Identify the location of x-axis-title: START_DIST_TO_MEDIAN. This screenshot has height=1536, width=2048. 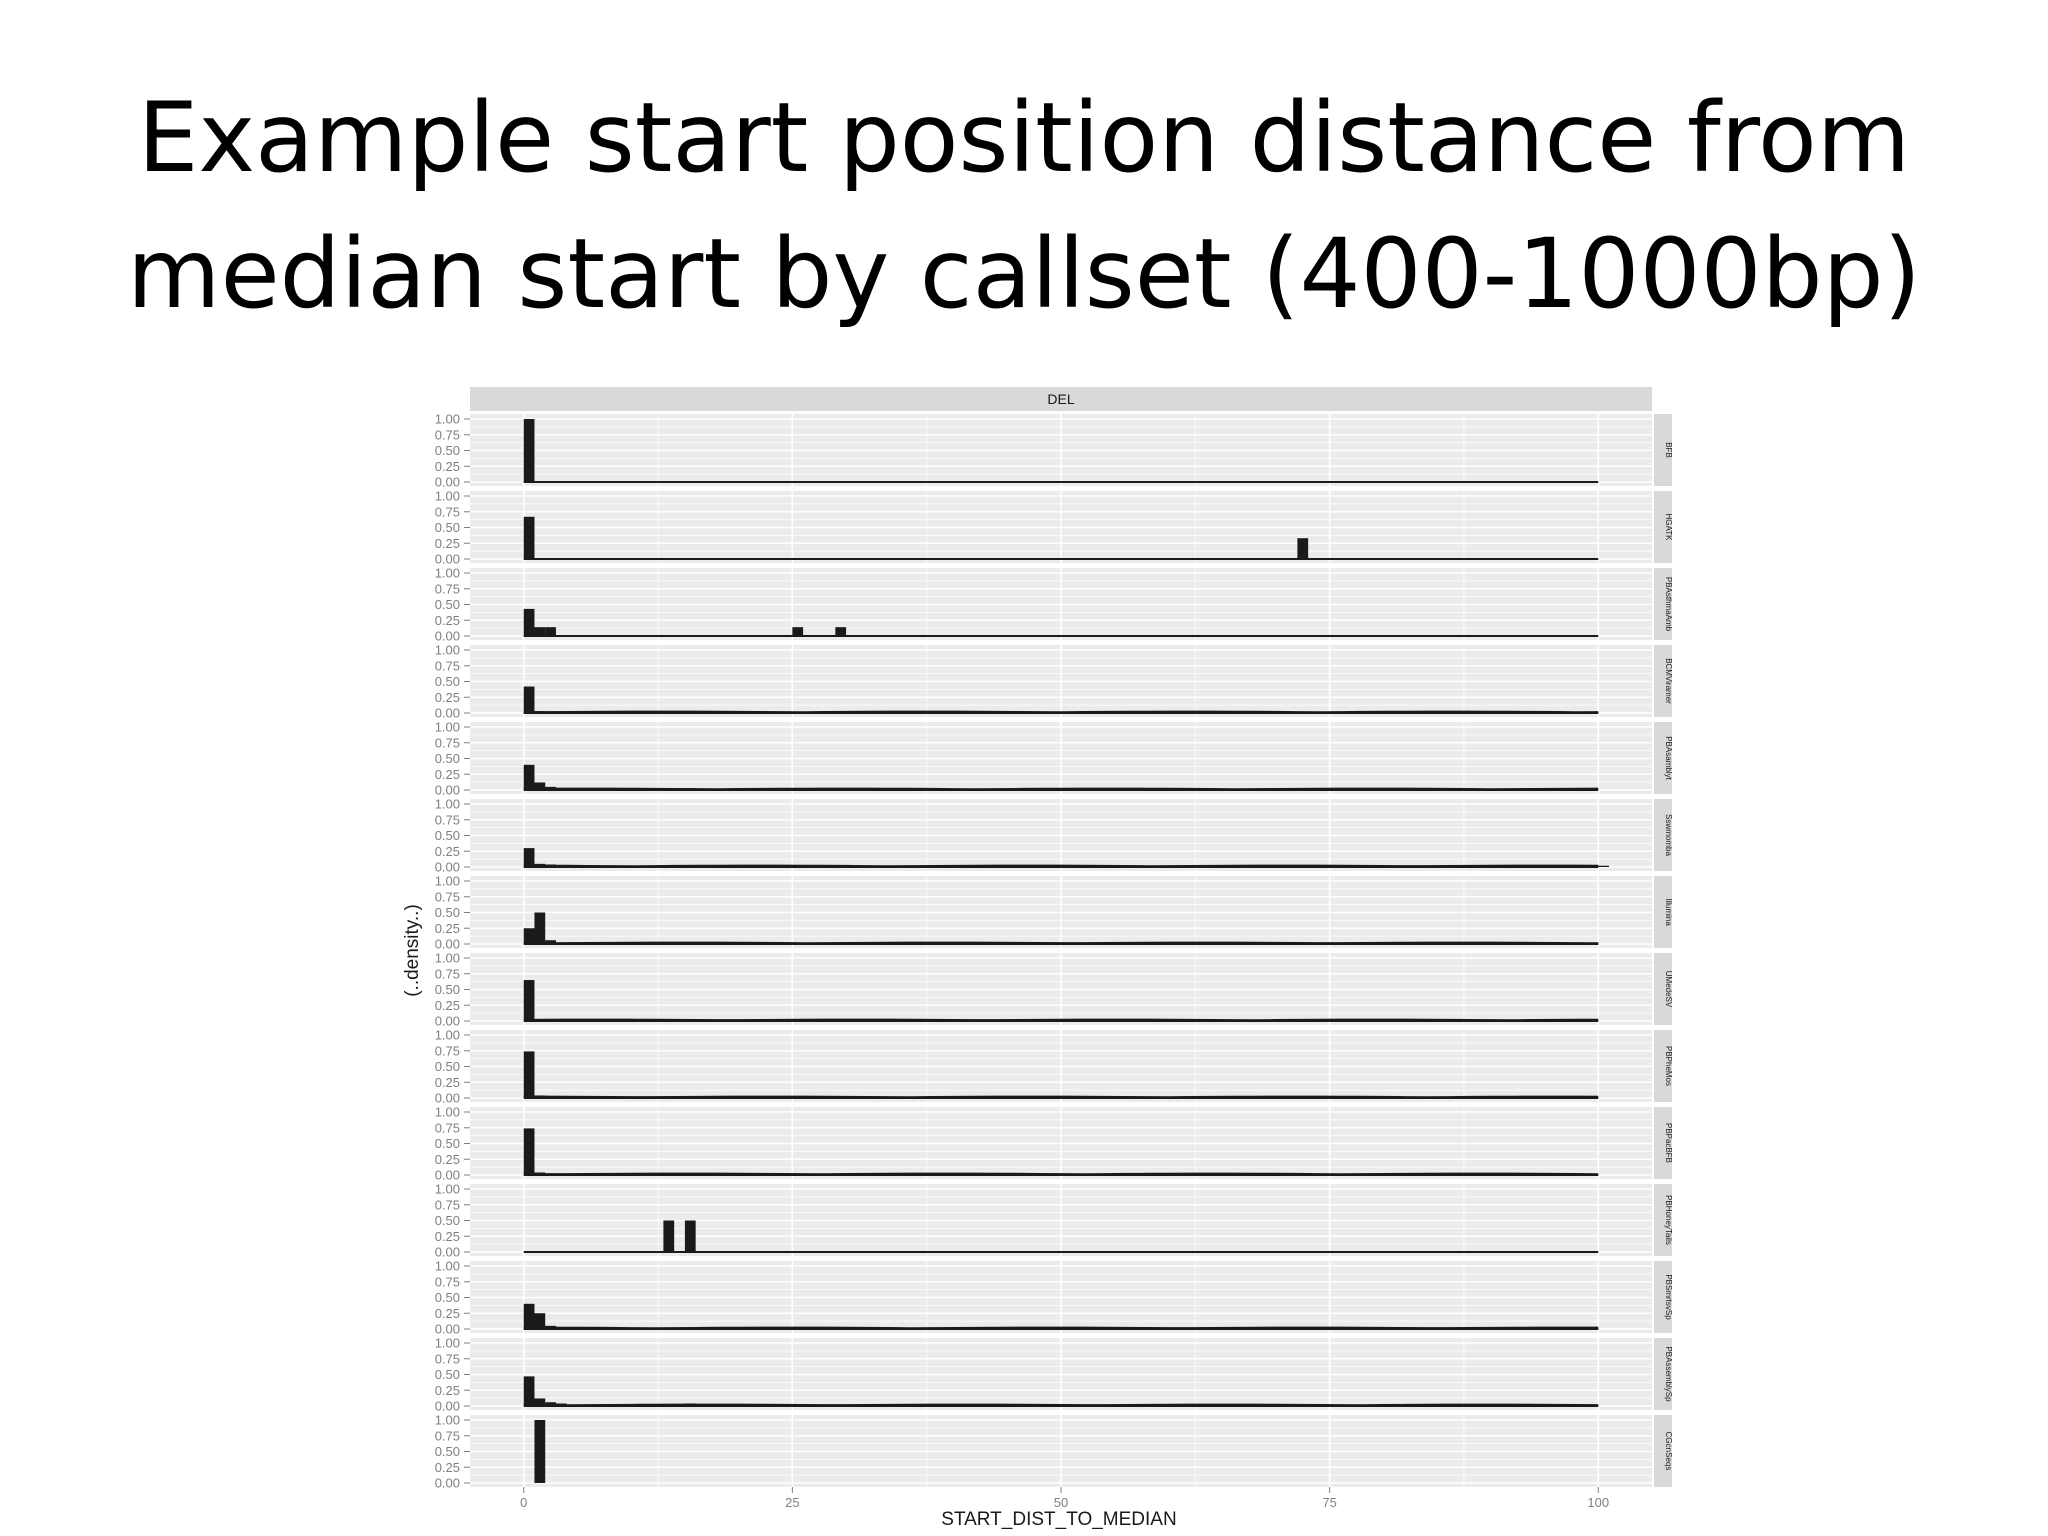
(1058, 1519).